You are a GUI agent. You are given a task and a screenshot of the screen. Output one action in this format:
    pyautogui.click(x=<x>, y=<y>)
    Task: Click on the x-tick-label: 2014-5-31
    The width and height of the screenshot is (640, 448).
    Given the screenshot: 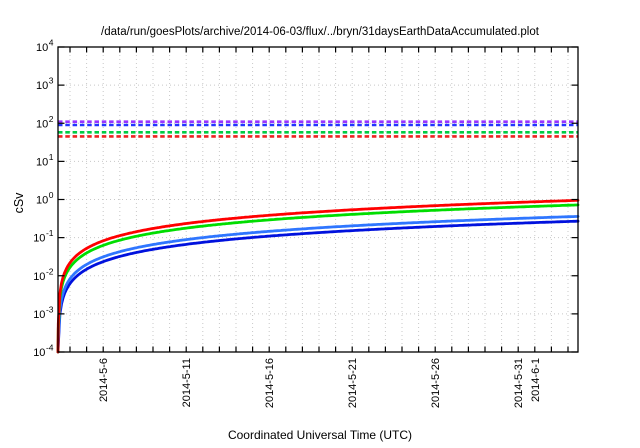 What is the action you would take?
    pyautogui.click(x=519, y=383)
    